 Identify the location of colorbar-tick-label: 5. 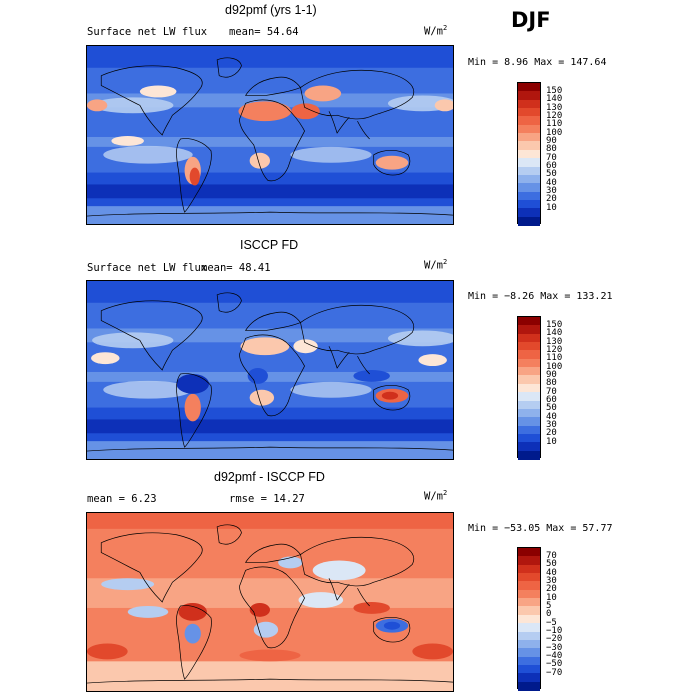
(549, 605).